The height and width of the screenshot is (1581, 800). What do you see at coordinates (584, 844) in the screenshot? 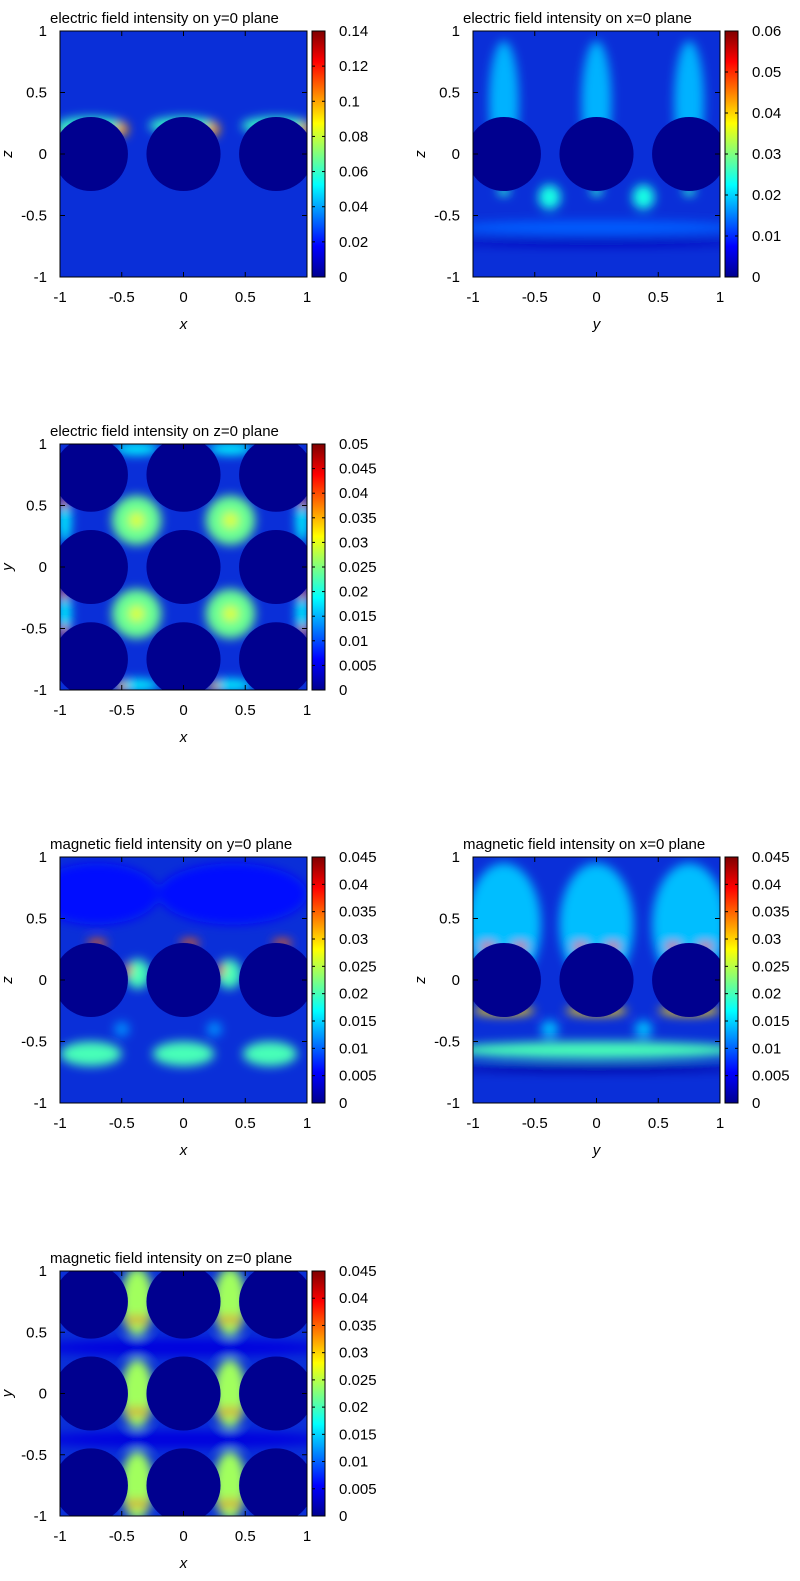
I see `chart-title: magnetic field intensity on x=0 plane` at bounding box center [584, 844].